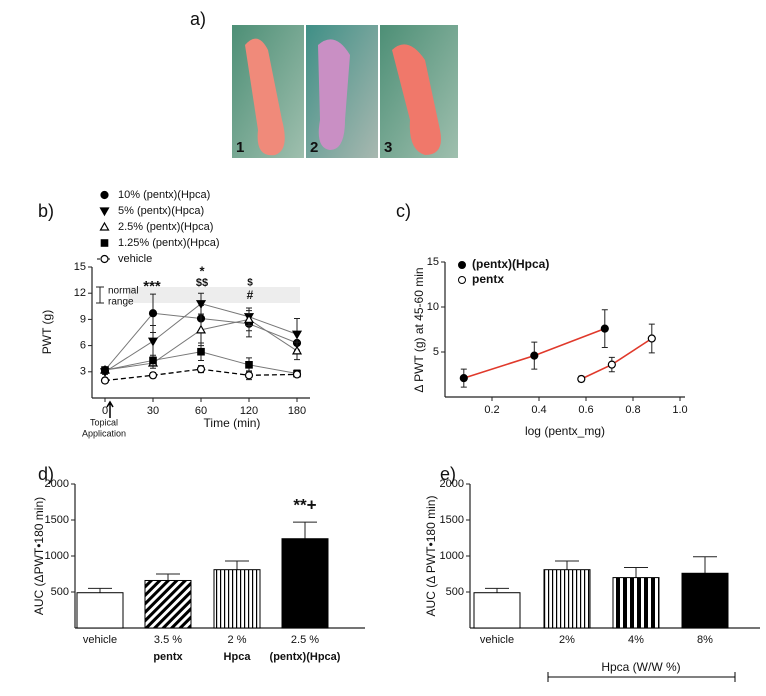 The width and height of the screenshot is (766, 696). What do you see at coordinates (567, 640) in the screenshot?
I see `x-tick-label: 2%` at bounding box center [567, 640].